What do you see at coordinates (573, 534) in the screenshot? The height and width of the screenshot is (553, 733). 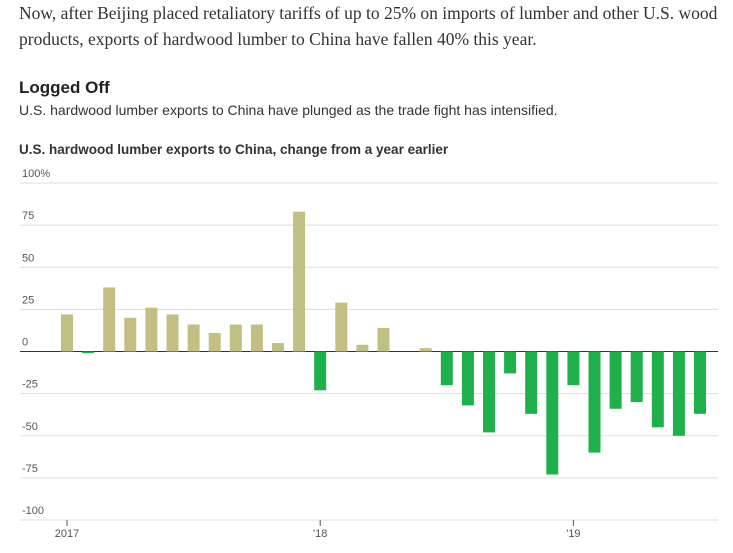 I see `x-tick-label: '19` at bounding box center [573, 534].